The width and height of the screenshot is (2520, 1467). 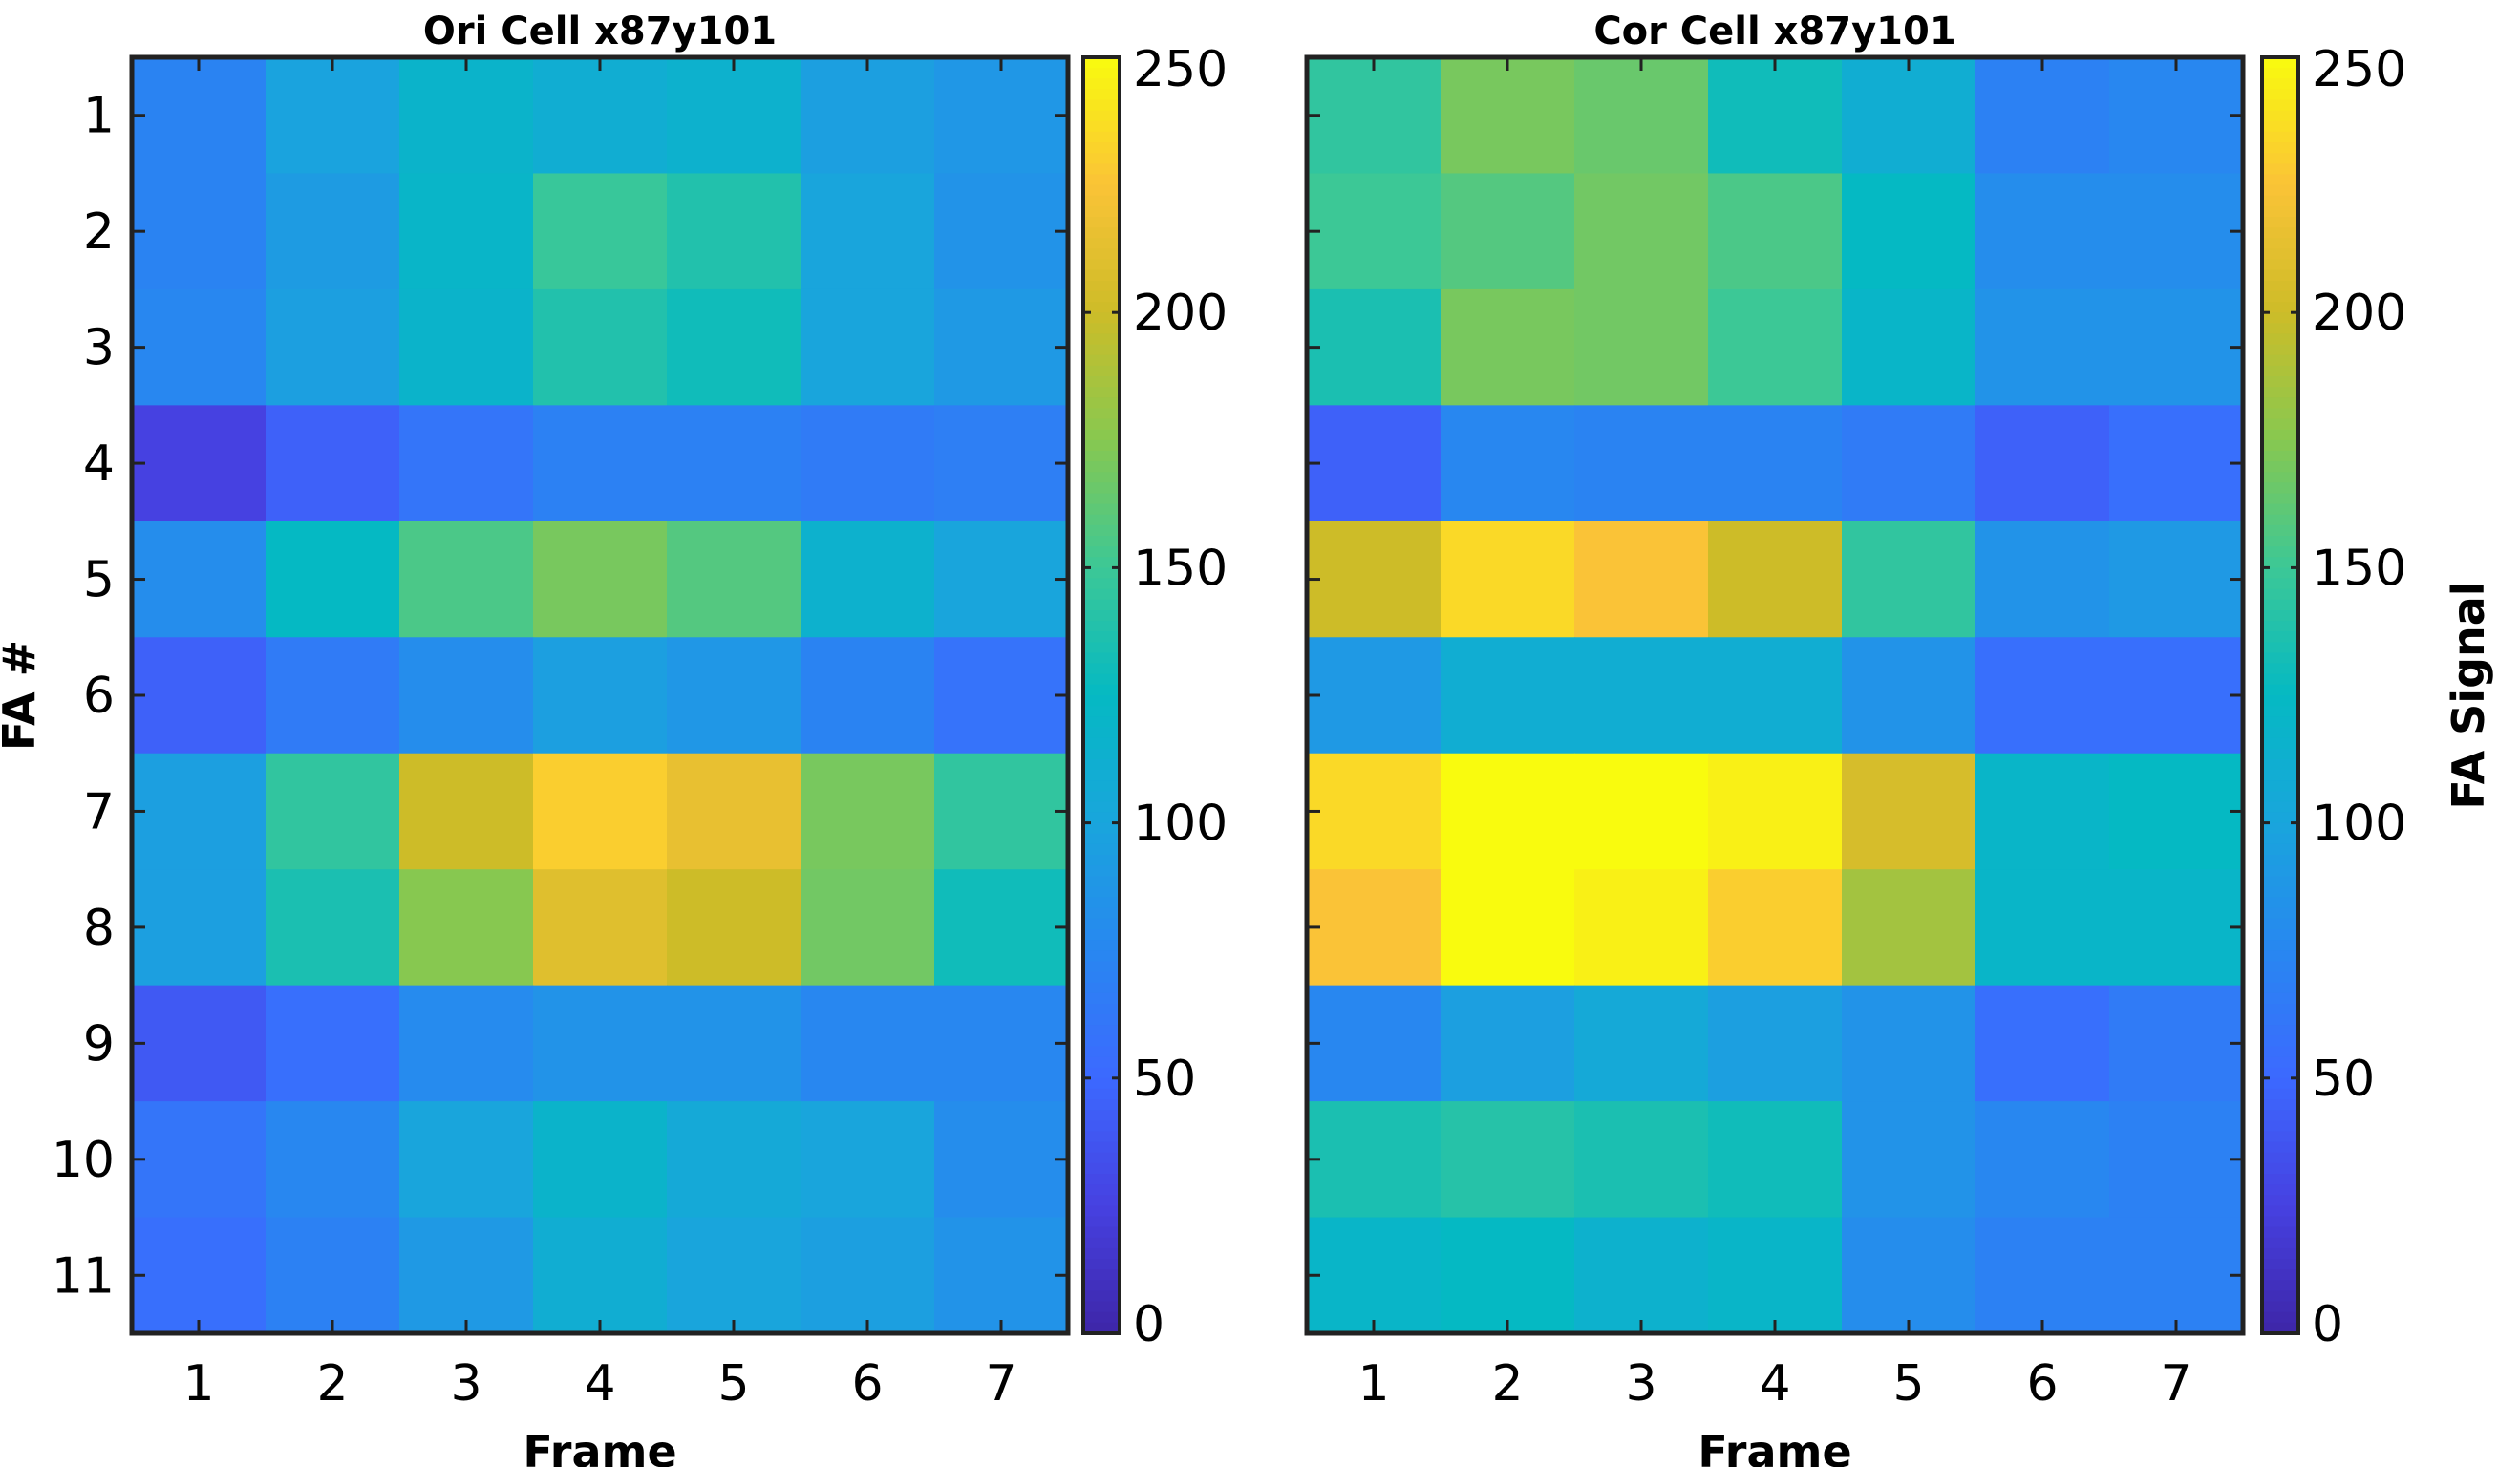 I want to click on p1-cell-r2-c4, so click(x=1775, y=231).